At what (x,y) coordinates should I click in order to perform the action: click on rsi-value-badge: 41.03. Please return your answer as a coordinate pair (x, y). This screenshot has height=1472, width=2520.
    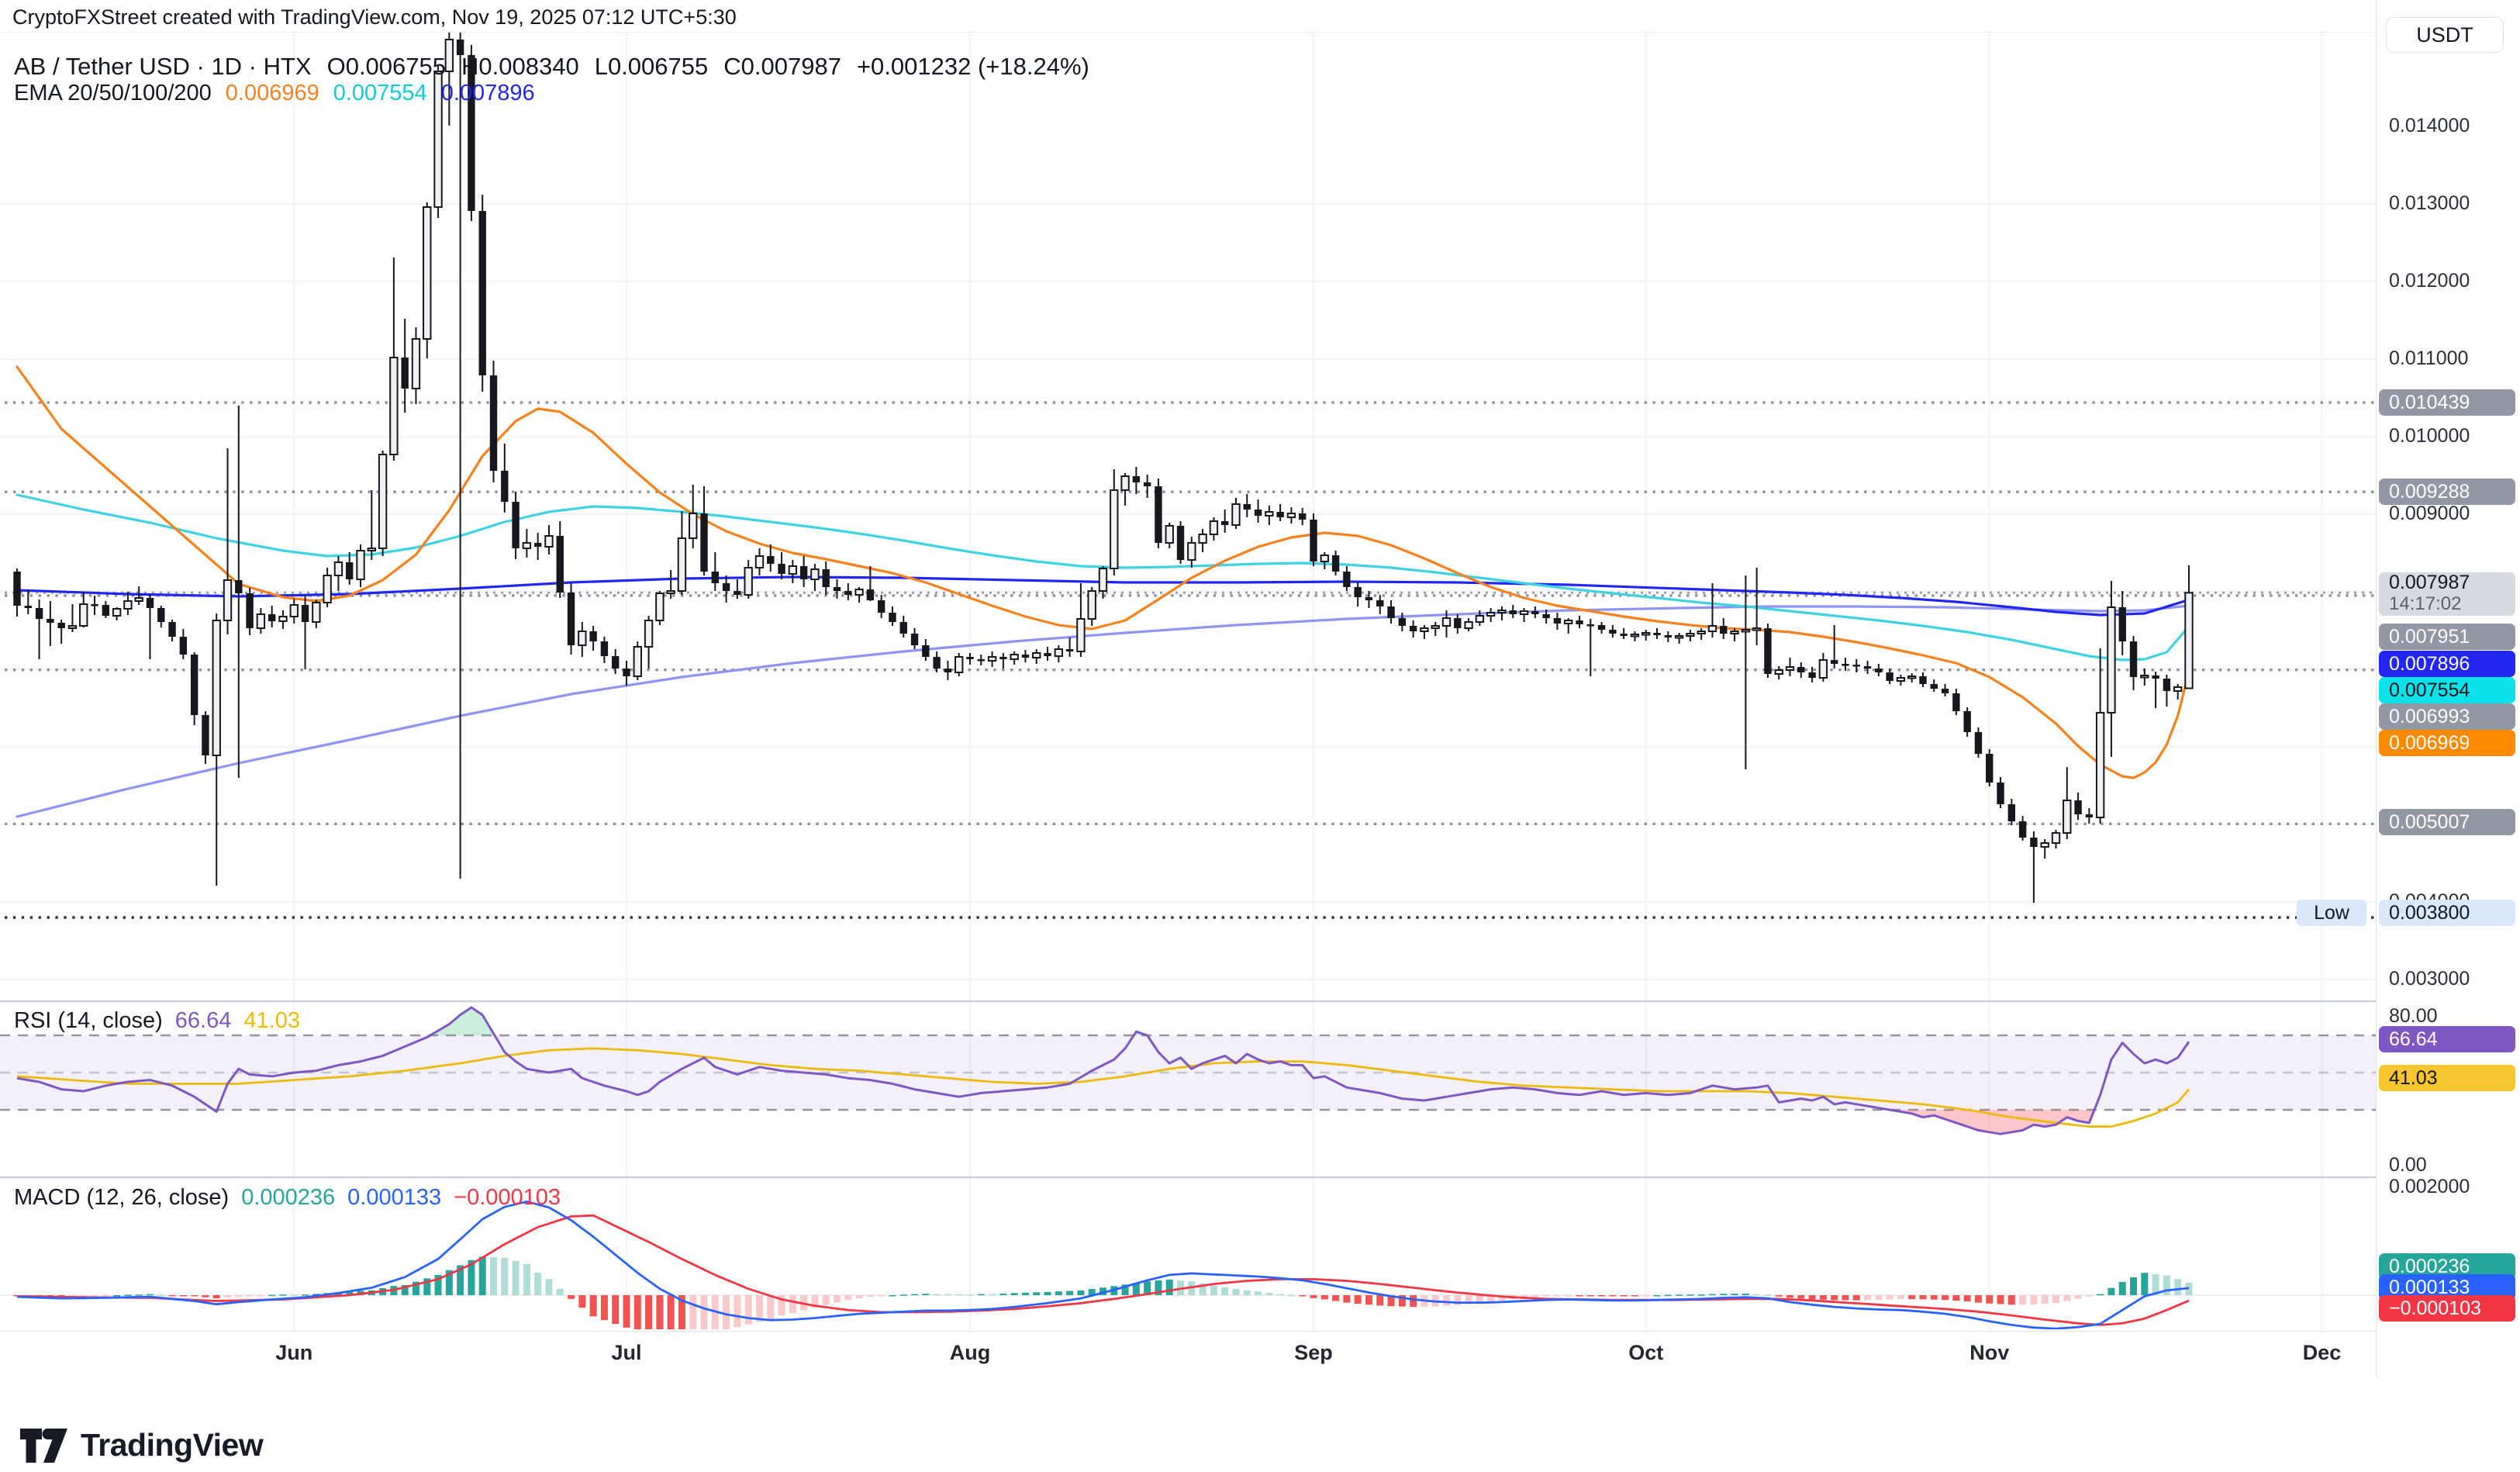
    Looking at the image, I should click on (2447, 1078).